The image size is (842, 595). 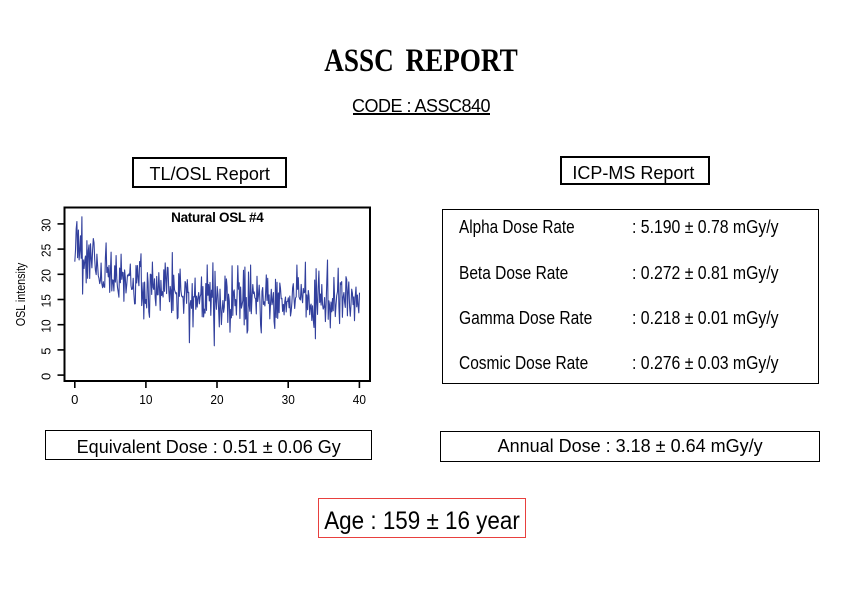 I want to click on svg-text: 40, so click(x=359, y=399).